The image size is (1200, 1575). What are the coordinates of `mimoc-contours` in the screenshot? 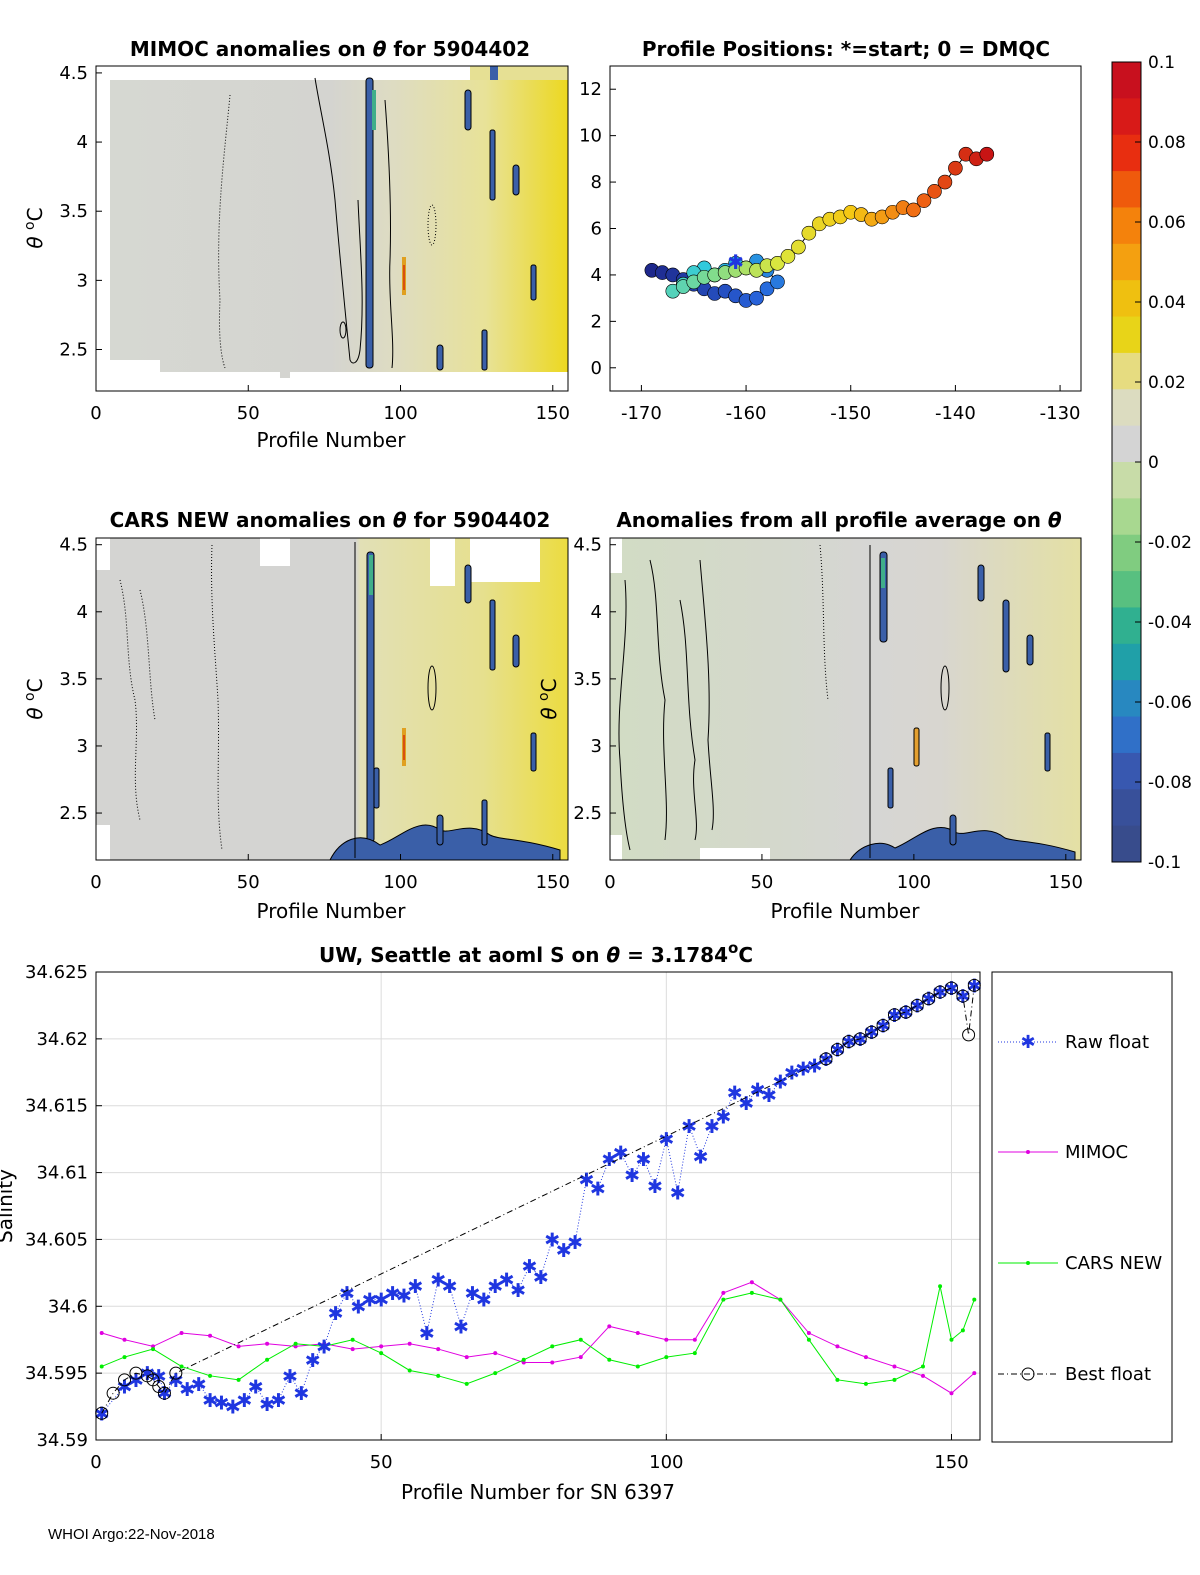 It's located at (327, 223).